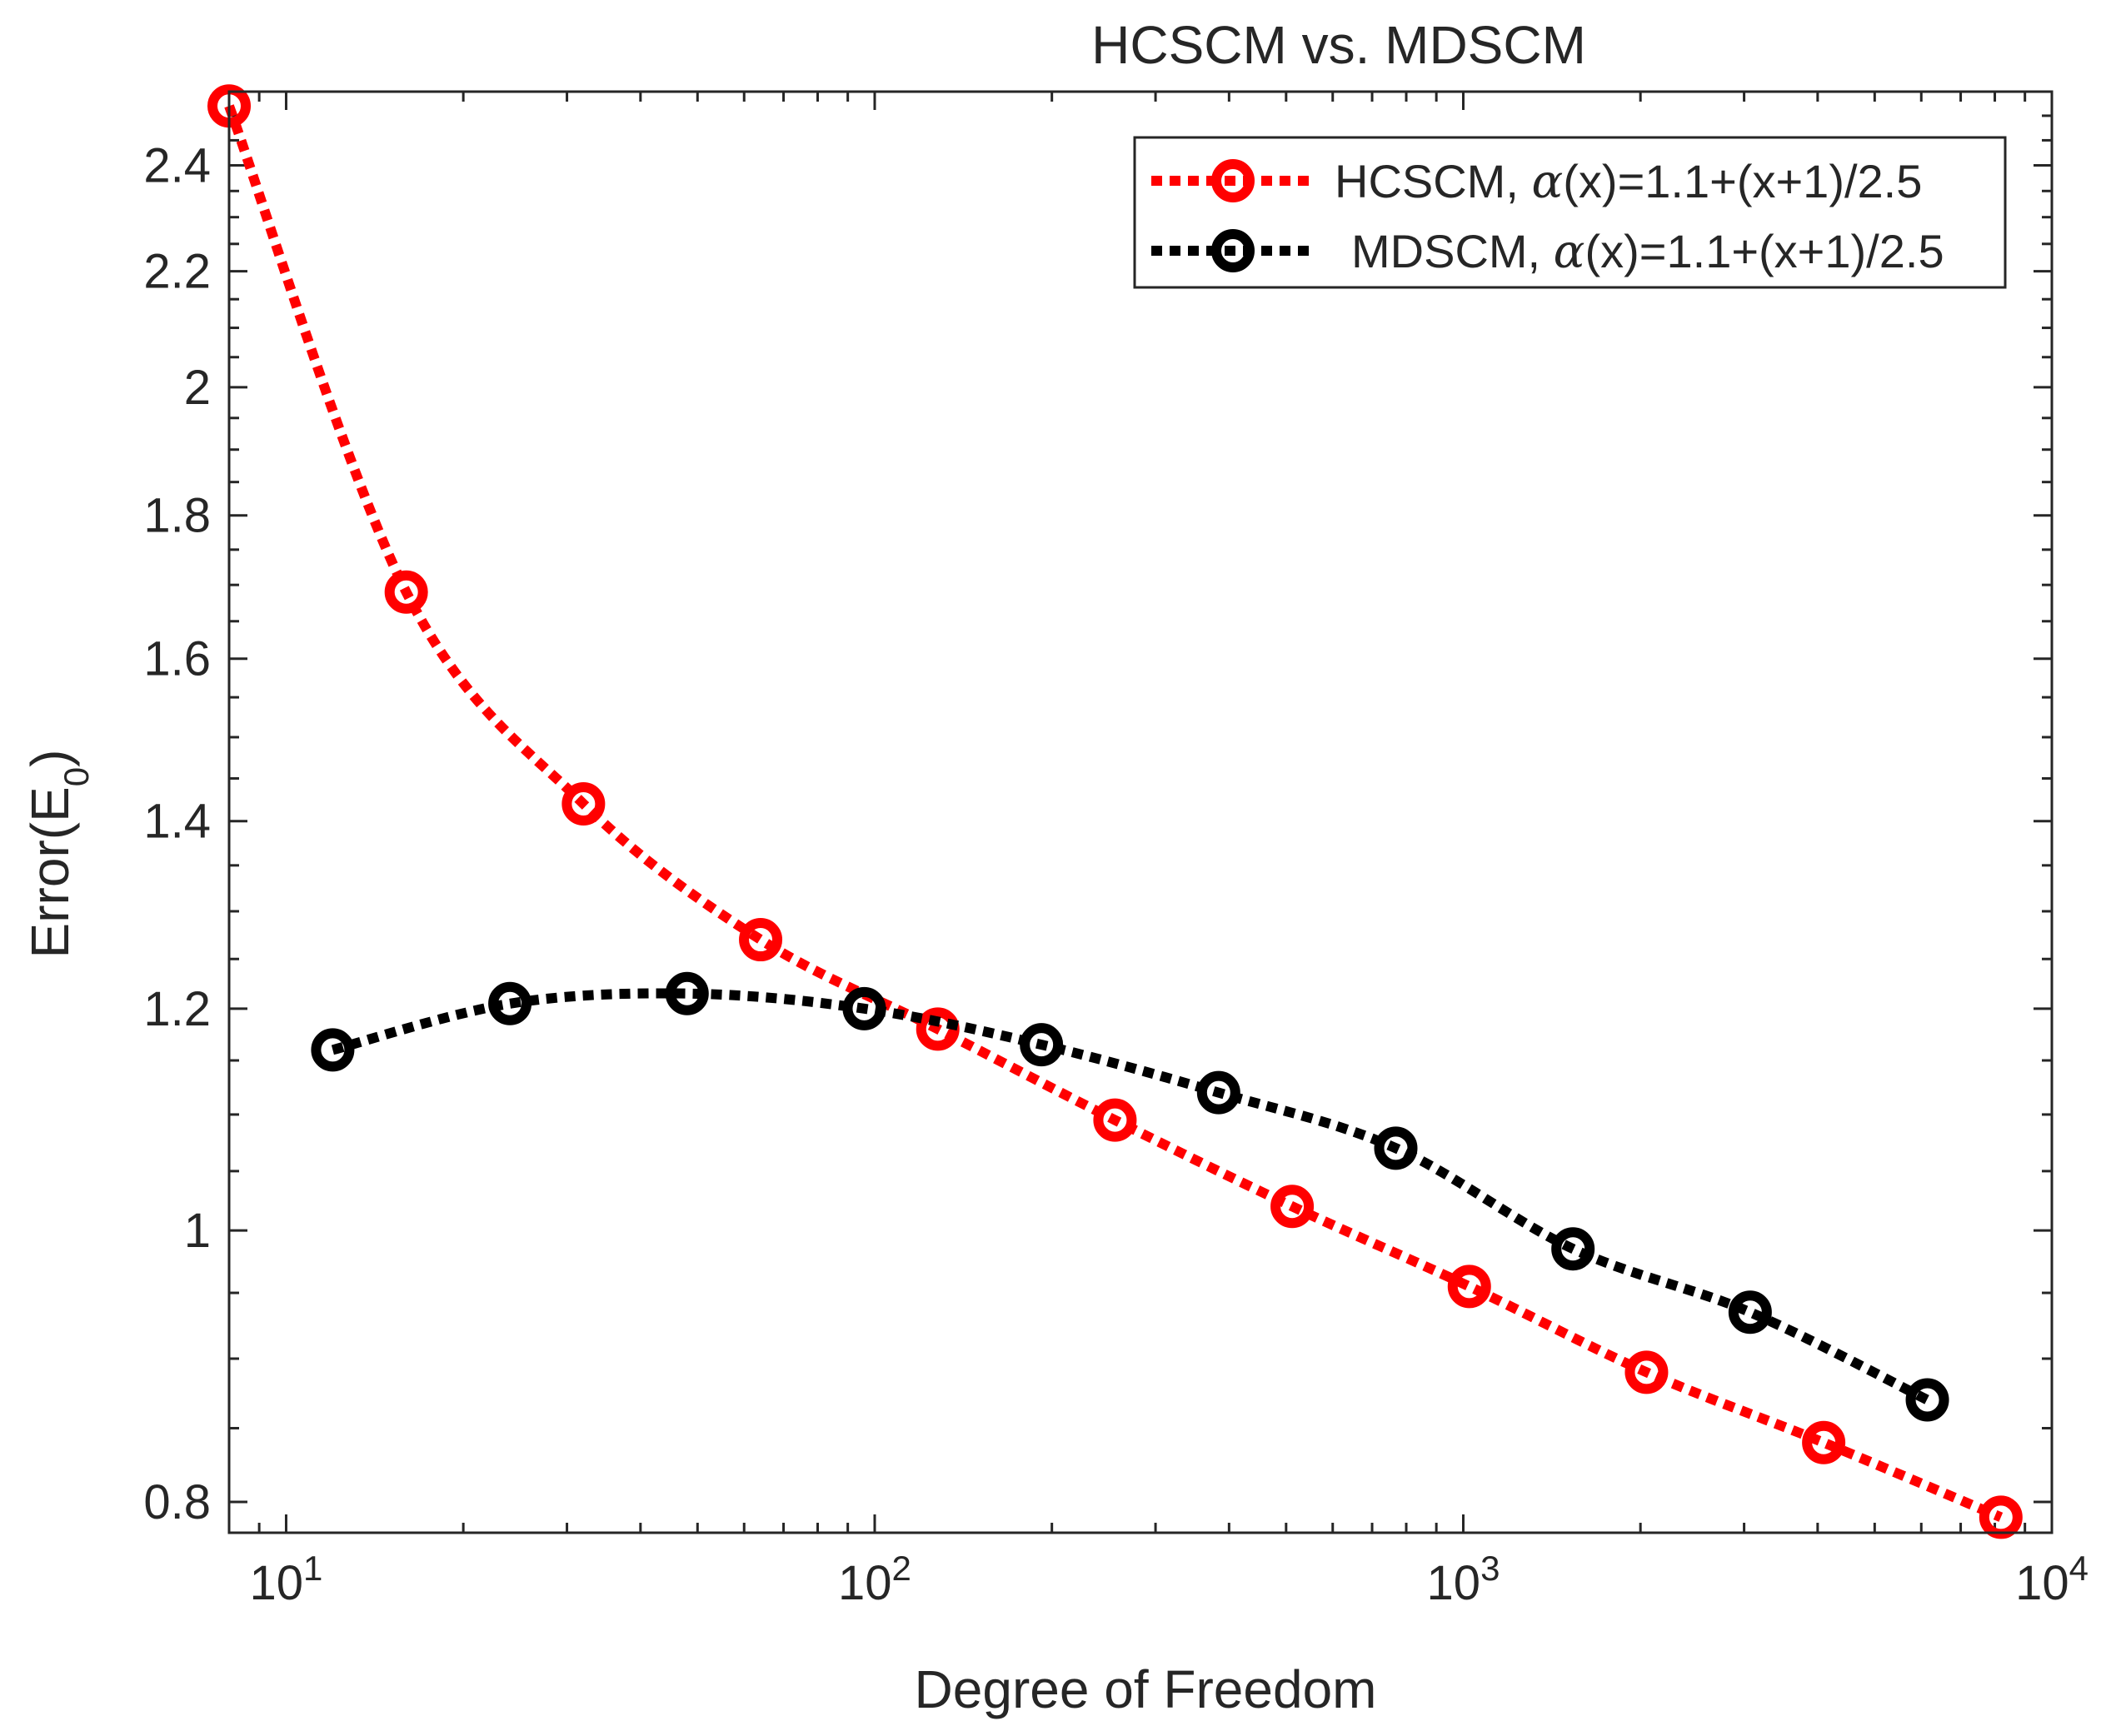 Image resolution: width=2106 pixels, height=1736 pixels. Describe the element at coordinates (1338, 45) in the screenshot. I see `chart-title: HCSCM vs. MDSCM` at that location.